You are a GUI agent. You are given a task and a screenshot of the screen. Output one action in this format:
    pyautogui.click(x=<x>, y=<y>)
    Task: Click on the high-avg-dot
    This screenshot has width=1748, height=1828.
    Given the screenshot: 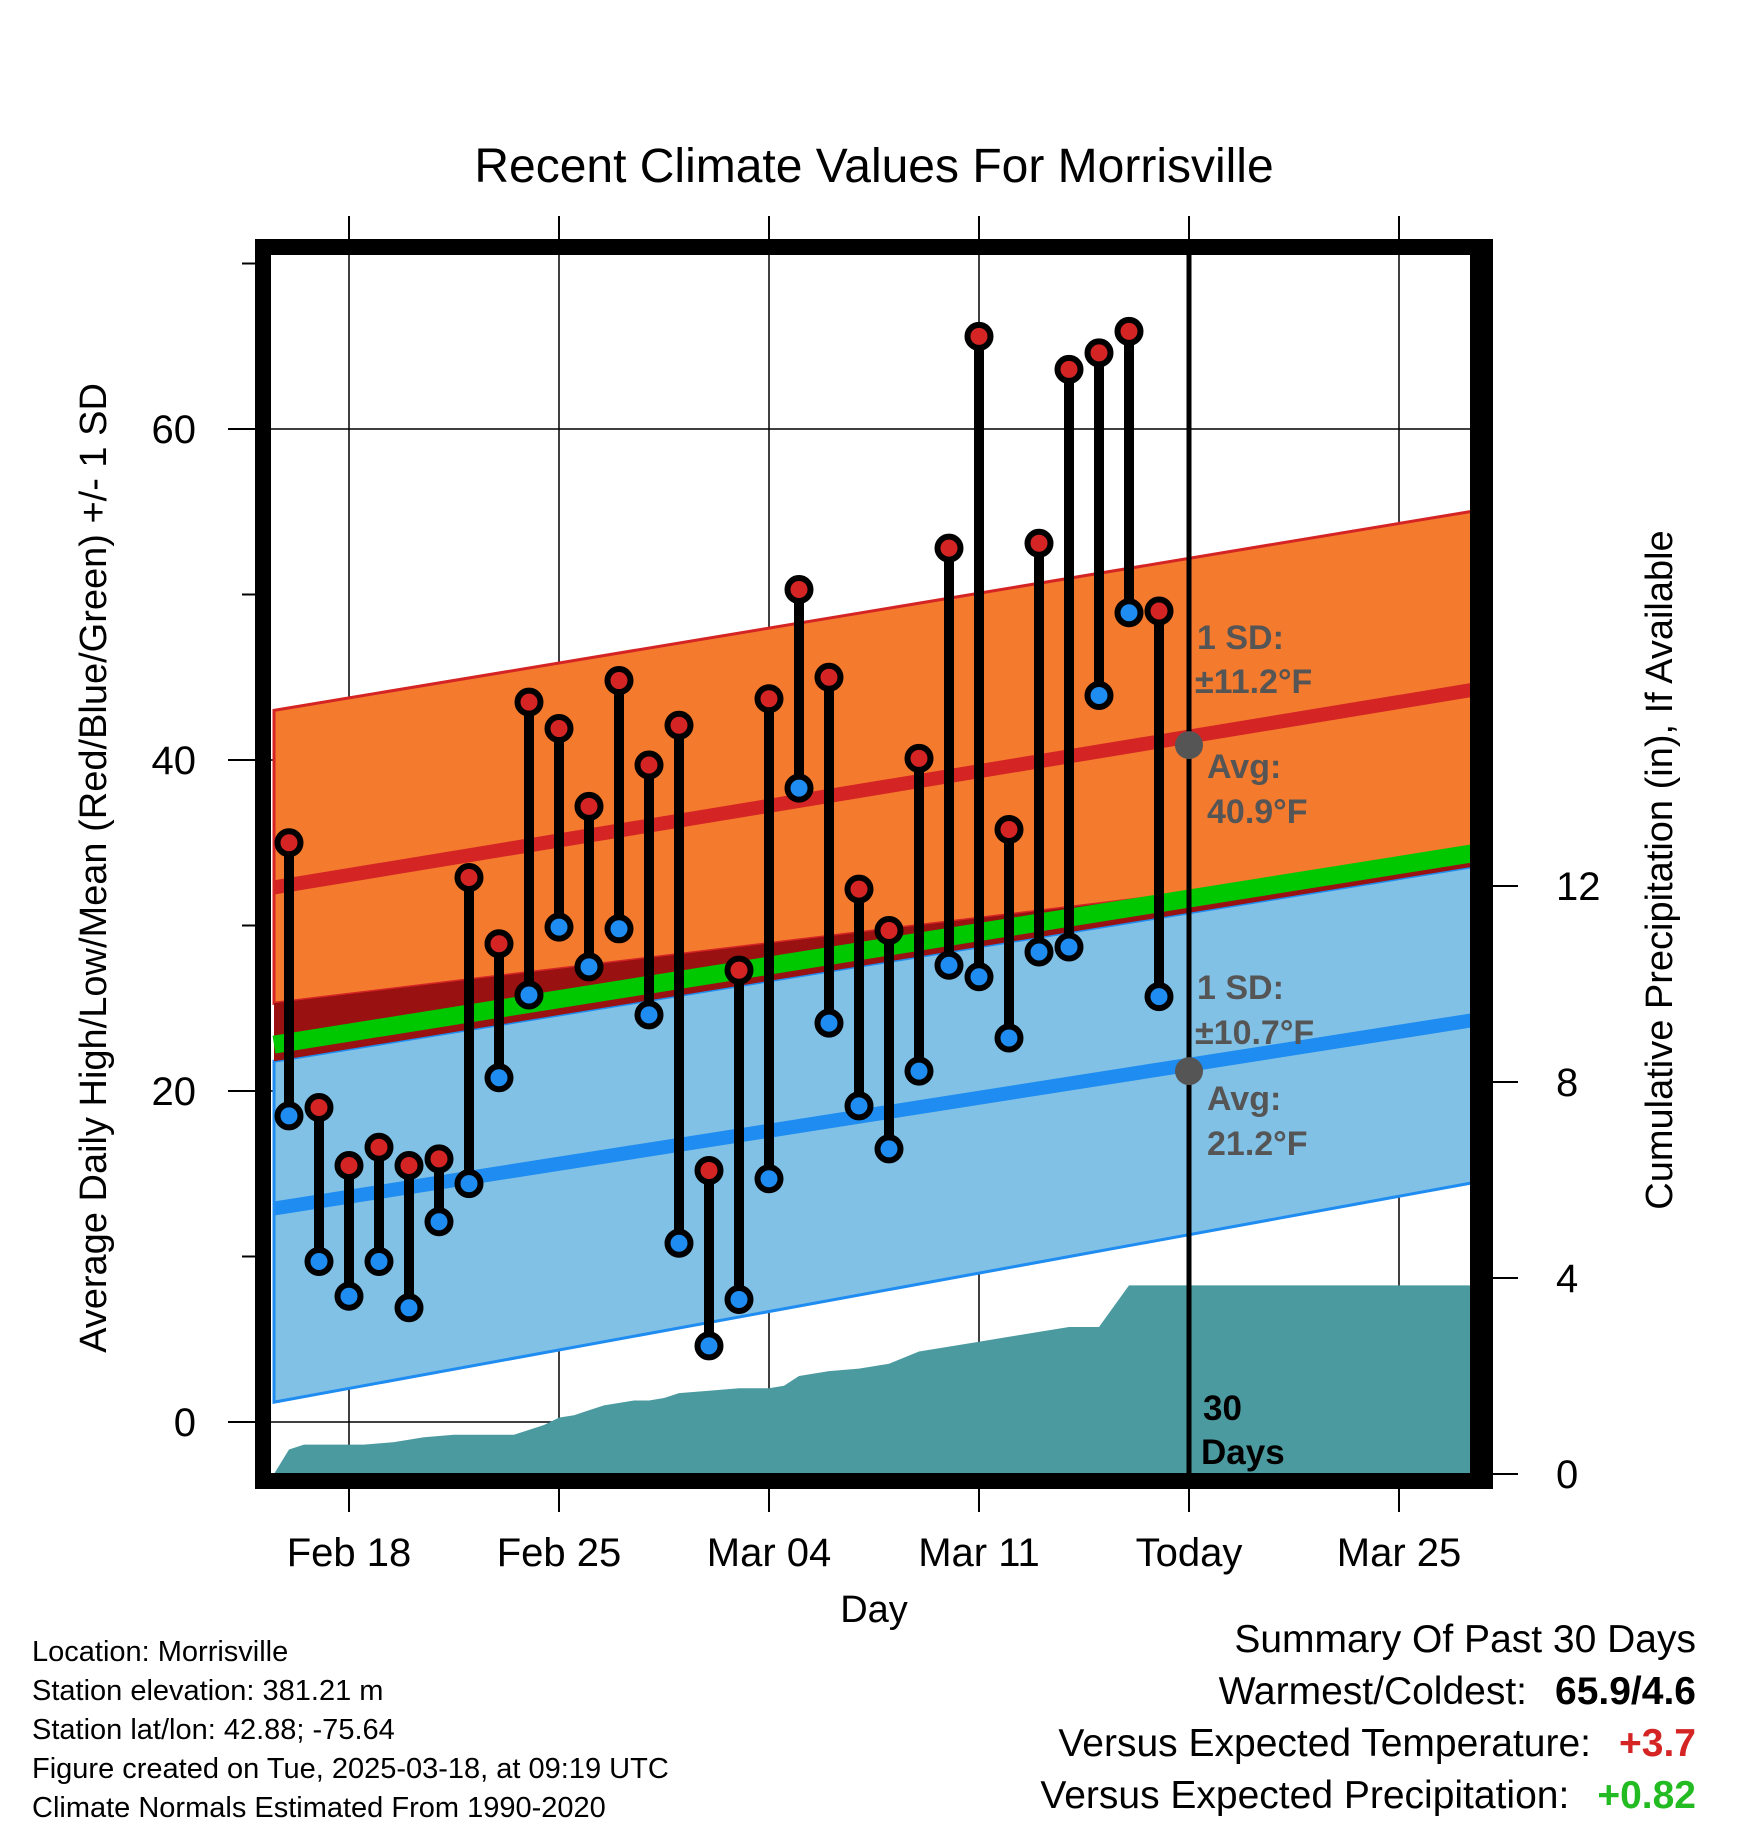 What is the action you would take?
    pyautogui.click(x=1189, y=745)
    